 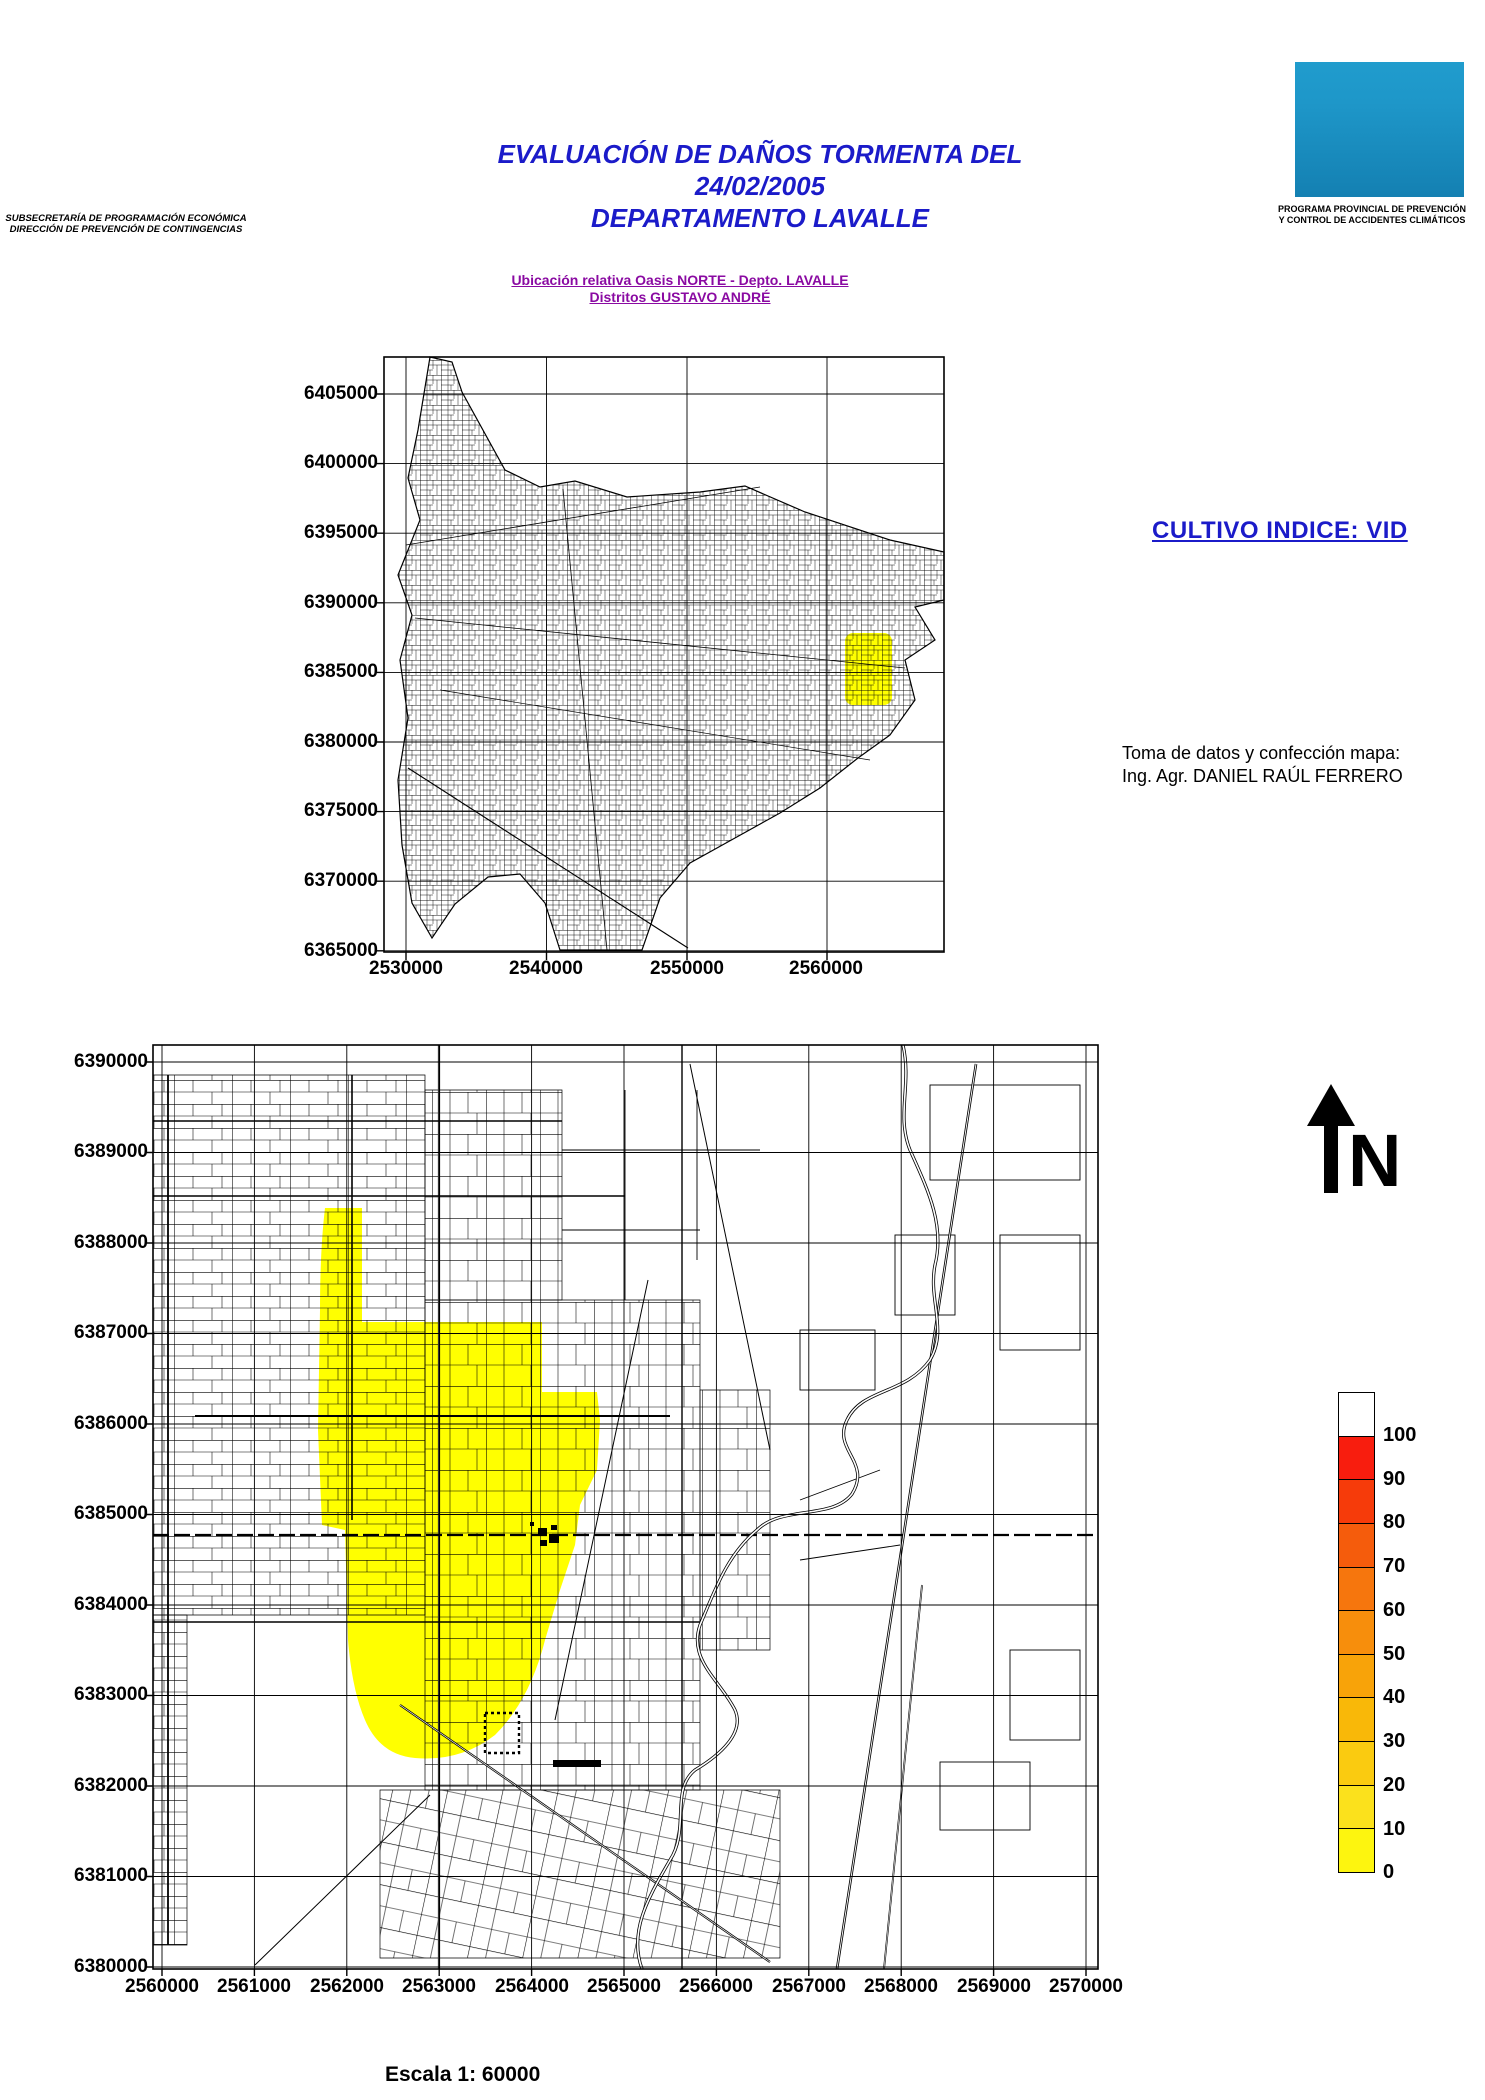 I want to click on detail-y-tick: 6388000, so click(x=111, y=1242).